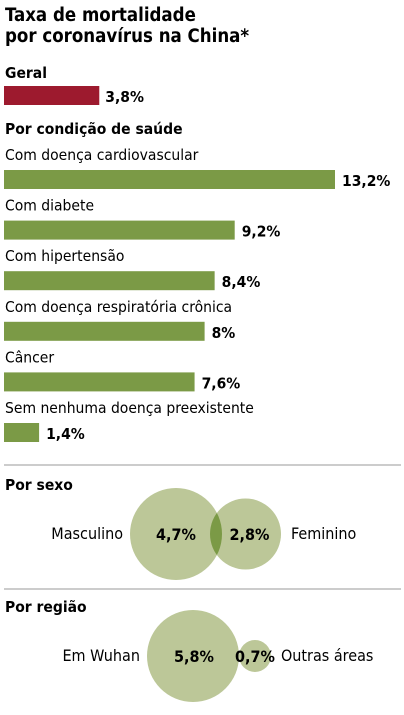 This screenshot has width=404, height=715. What do you see at coordinates (65, 434) in the screenshot?
I see `bar-value-label: 1,4%` at bounding box center [65, 434].